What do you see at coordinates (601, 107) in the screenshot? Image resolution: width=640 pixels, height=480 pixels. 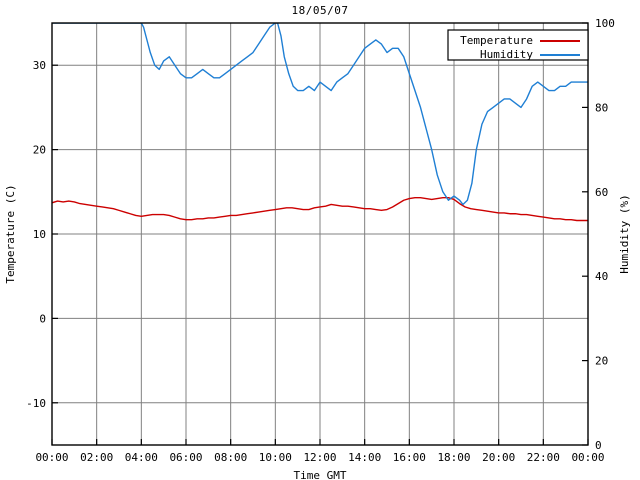 I see `y-tick-label-right: 80` at bounding box center [601, 107].